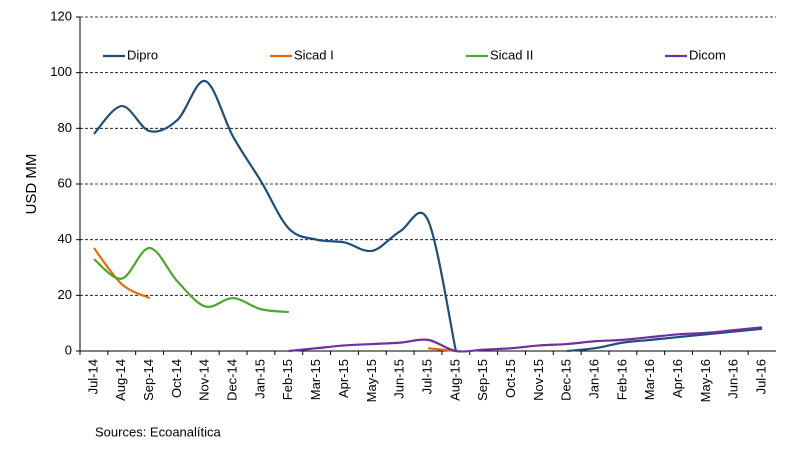 The height and width of the screenshot is (470, 785). Describe the element at coordinates (707, 54) in the screenshot. I see `legend-label: Dicom` at that location.